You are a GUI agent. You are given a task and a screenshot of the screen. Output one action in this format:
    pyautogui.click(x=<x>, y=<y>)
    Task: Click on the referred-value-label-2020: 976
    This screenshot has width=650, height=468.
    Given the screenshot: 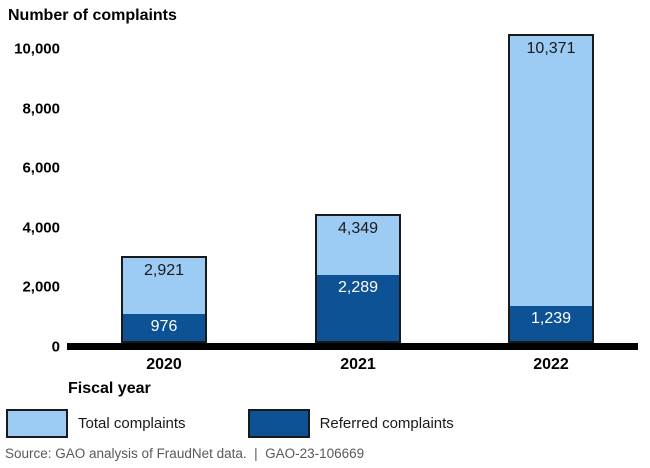 What is the action you would take?
    pyautogui.click(x=164, y=326)
    